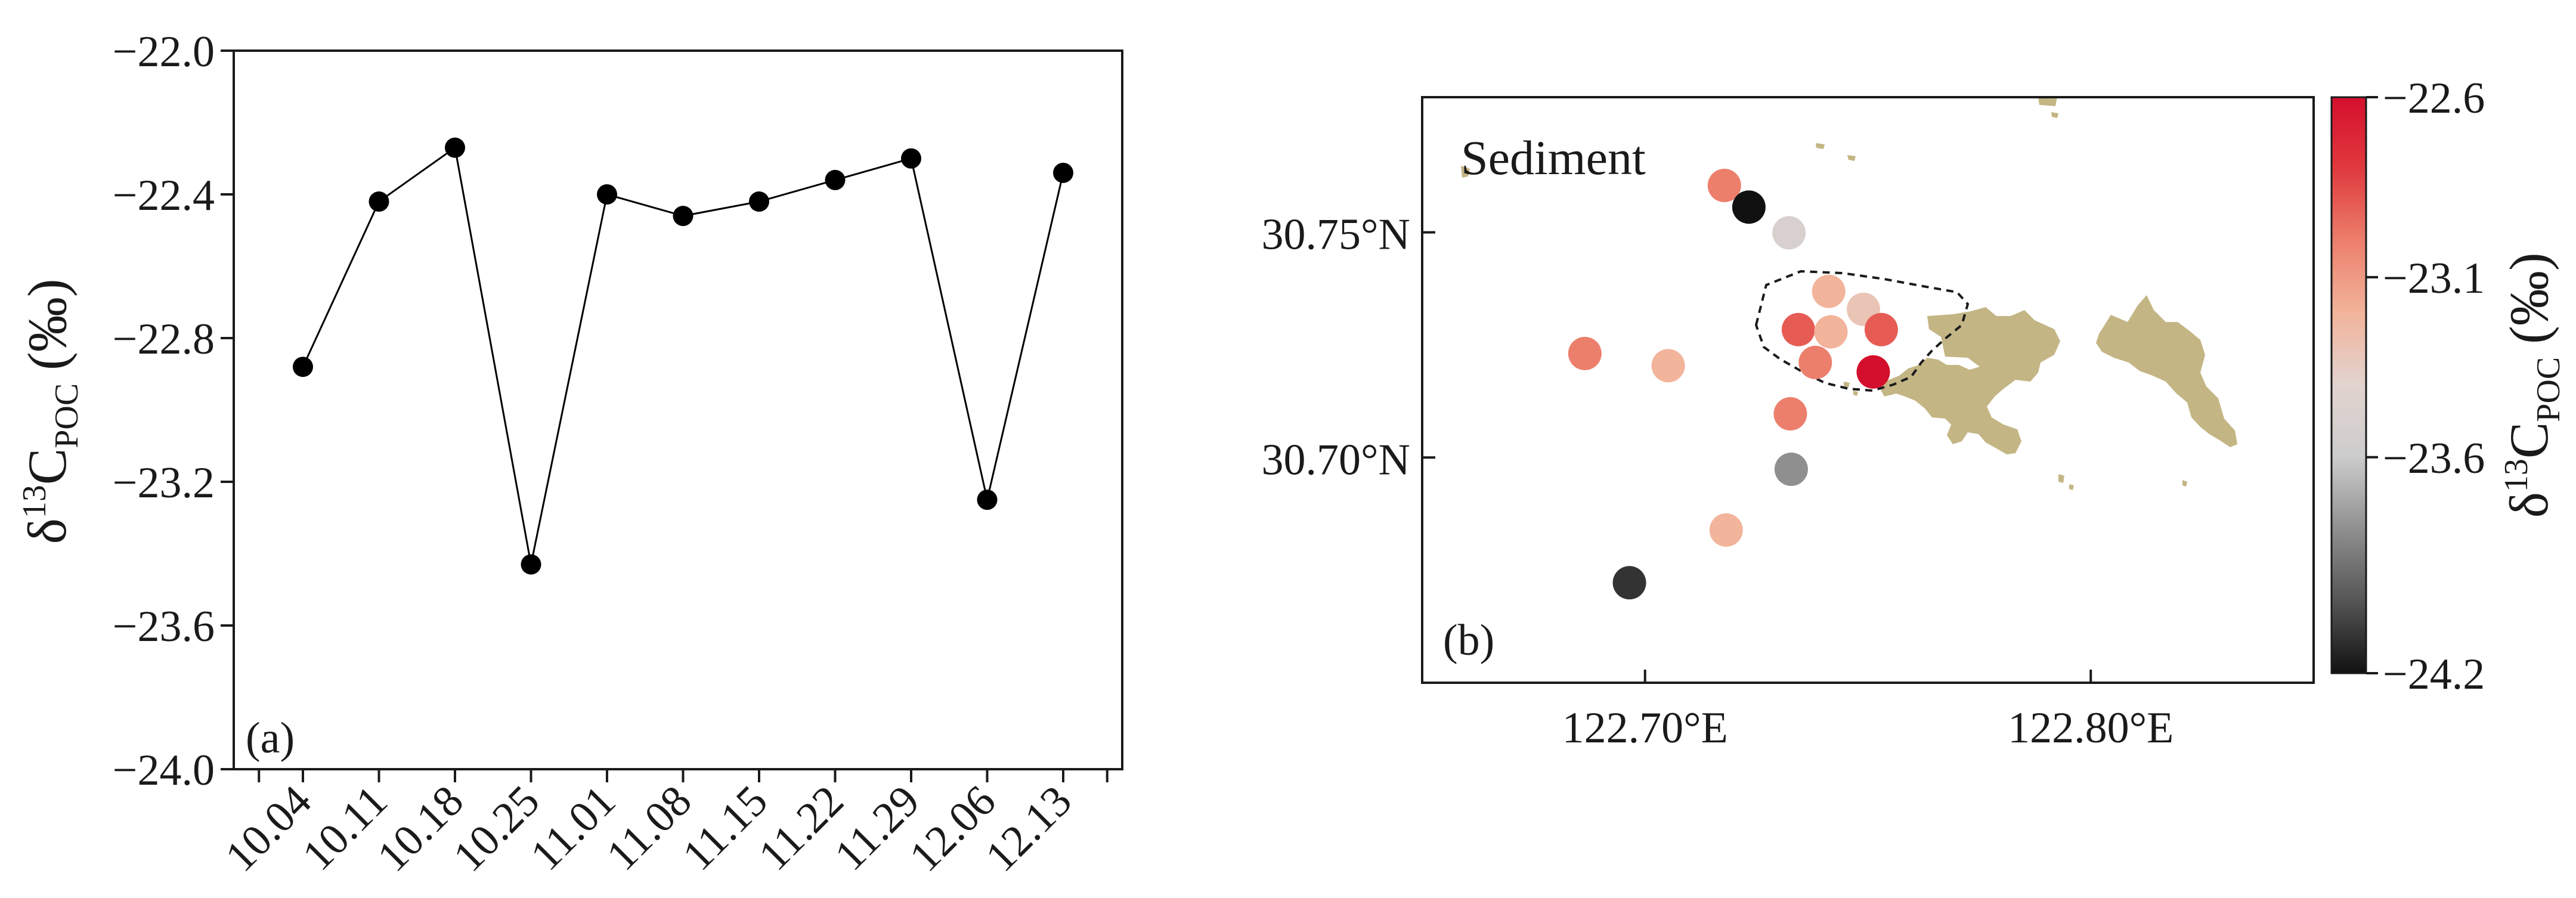 This screenshot has width=2576, height=898. What do you see at coordinates (164, 340) in the screenshot?
I see `a-y-tick-label: −22.8` at bounding box center [164, 340].